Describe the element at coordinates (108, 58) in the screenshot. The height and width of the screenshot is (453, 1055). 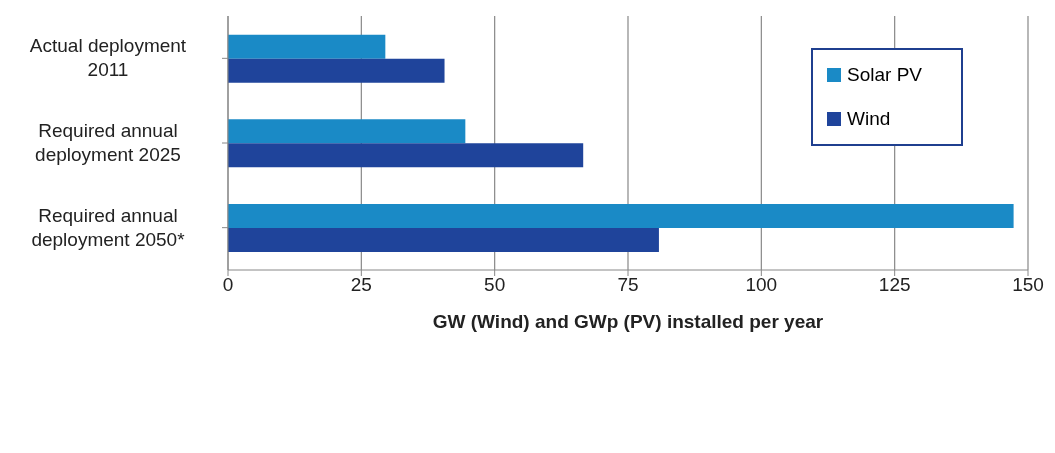
I see `y-tick-label: Actual deployment 2011` at that location.